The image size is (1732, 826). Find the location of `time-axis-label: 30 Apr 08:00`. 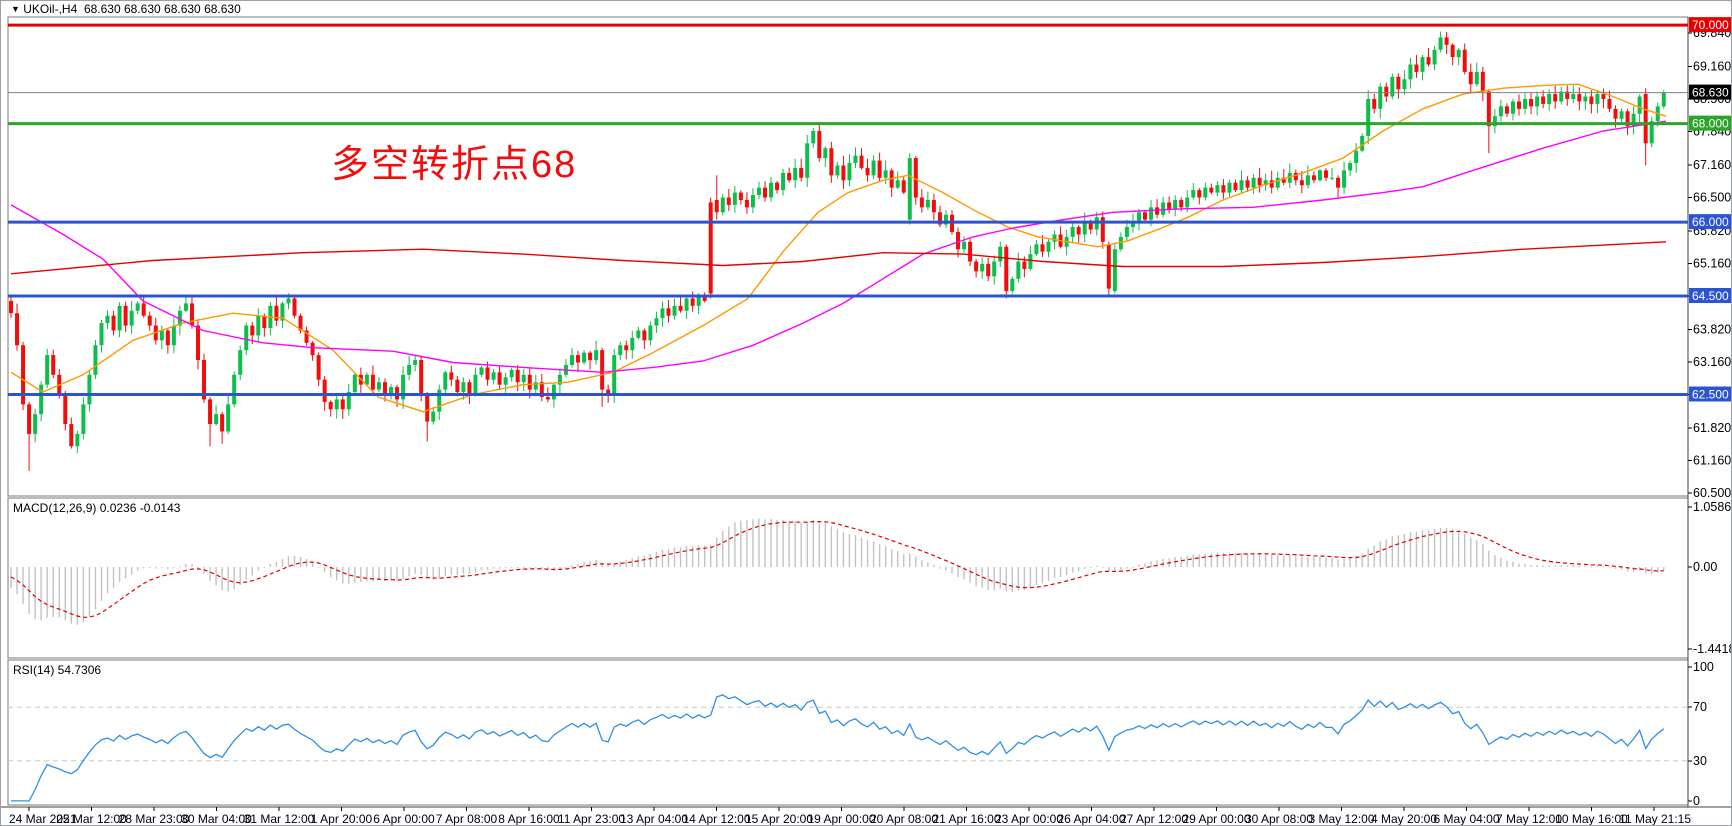

time-axis-label: 30 Apr 08:00 is located at coordinates (1279, 819).